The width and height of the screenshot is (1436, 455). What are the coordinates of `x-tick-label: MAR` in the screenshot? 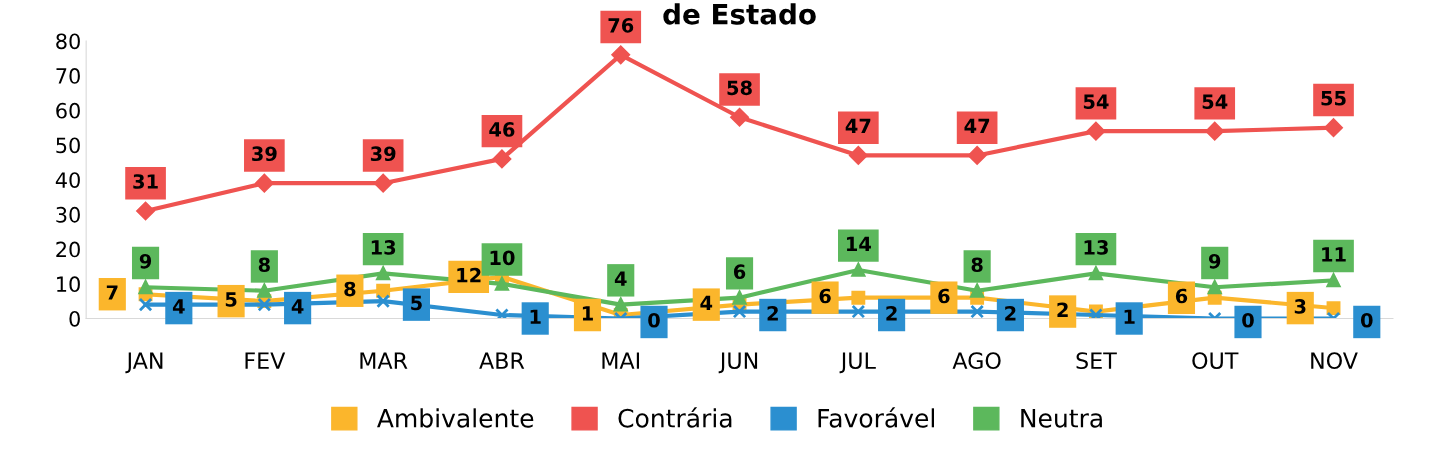 It's located at (384, 360).